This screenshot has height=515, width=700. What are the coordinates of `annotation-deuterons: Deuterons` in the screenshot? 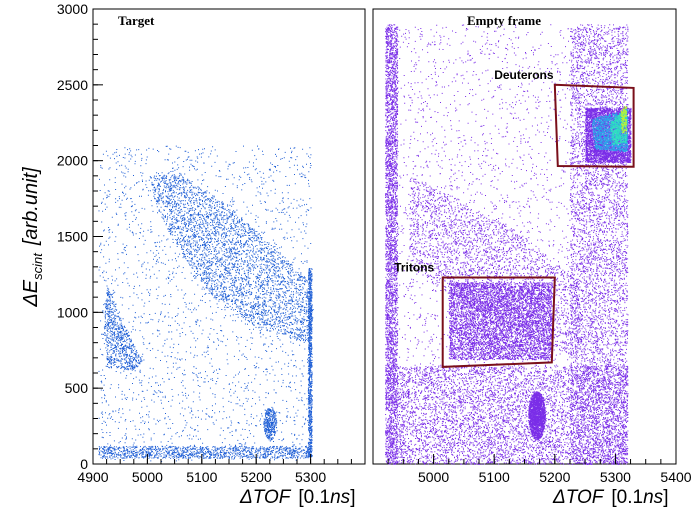 It's located at (524, 75).